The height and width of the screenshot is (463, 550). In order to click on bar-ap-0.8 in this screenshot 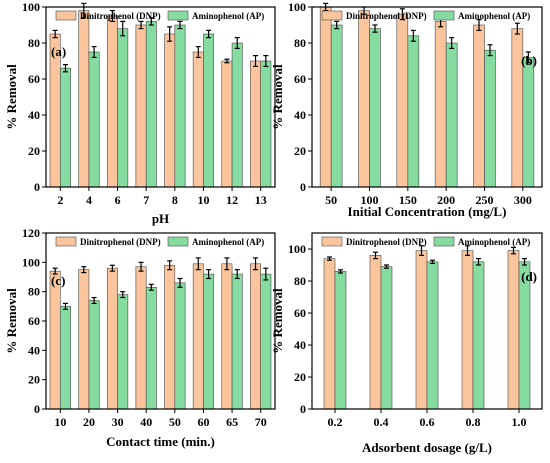, I will do `click(478, 335)`.